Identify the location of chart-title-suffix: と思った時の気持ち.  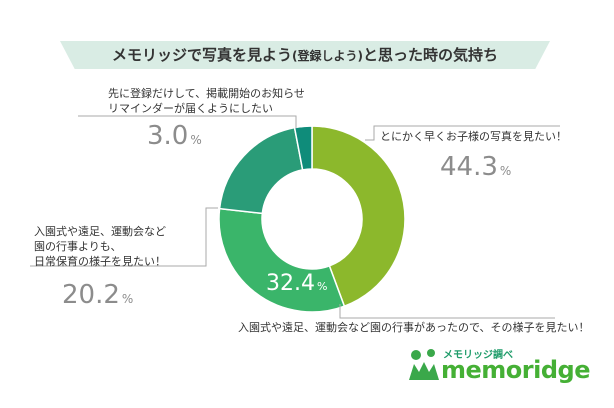
(430, 55).